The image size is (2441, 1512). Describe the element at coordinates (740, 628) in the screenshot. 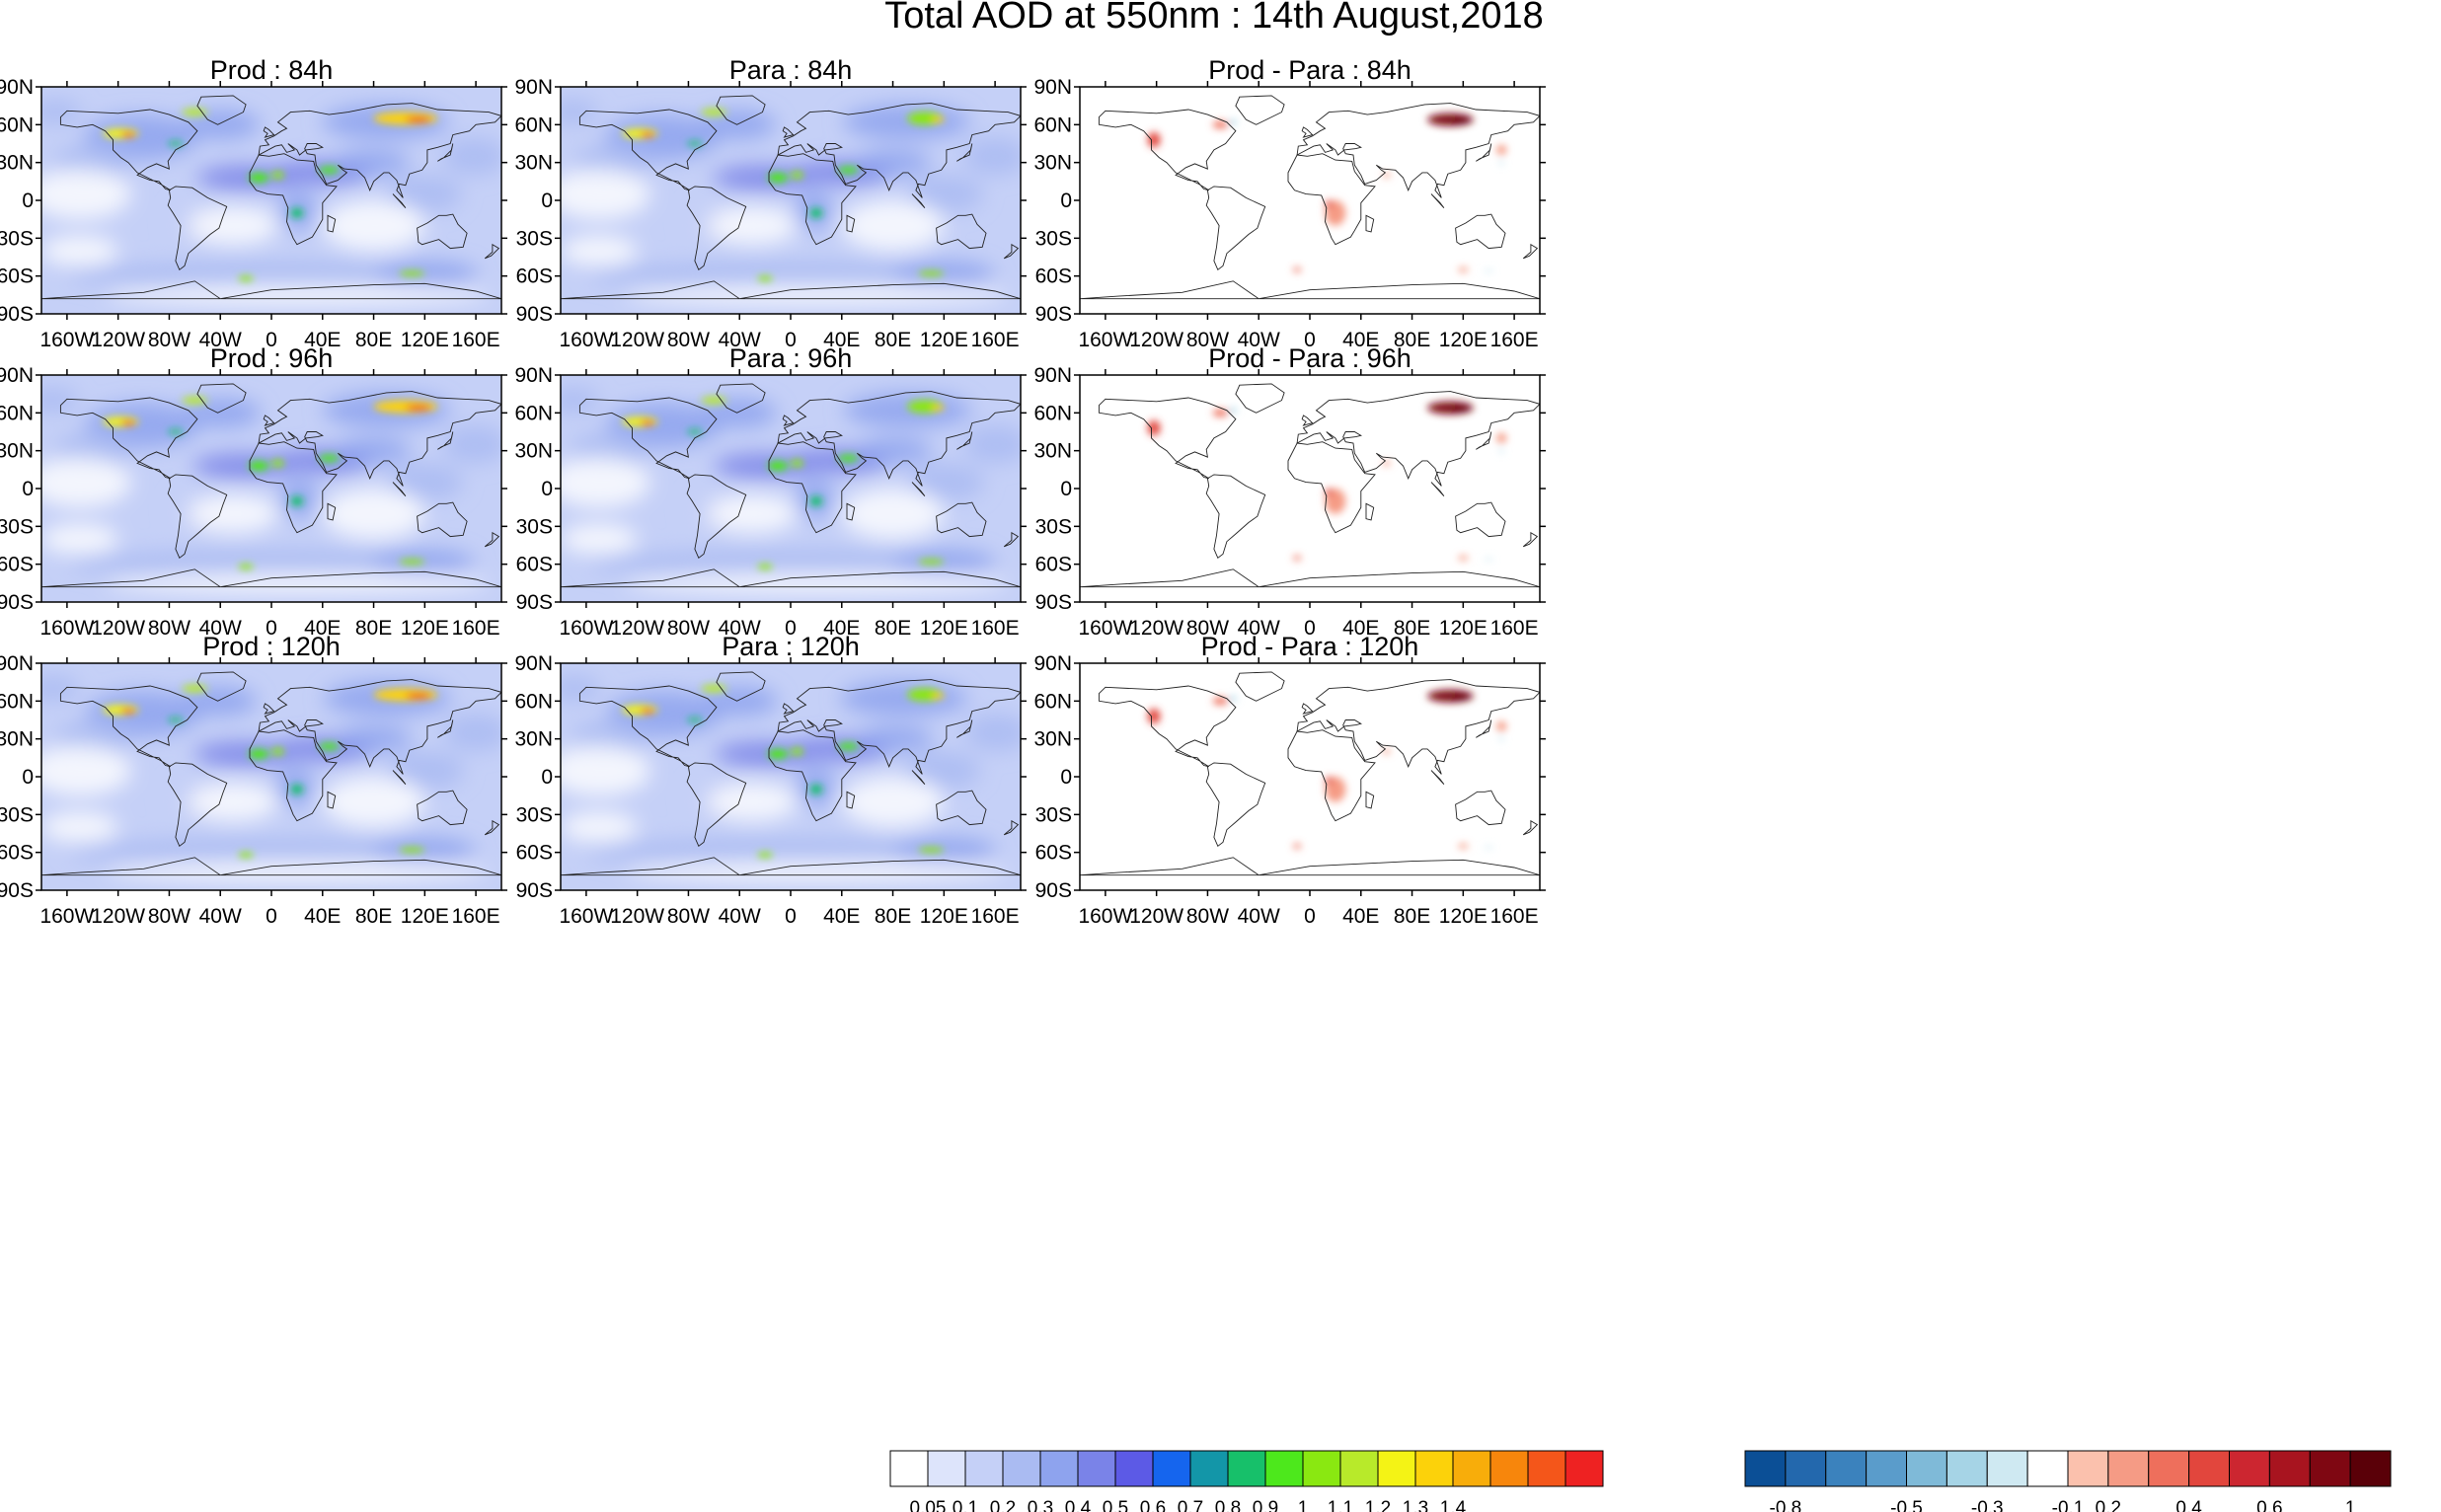

I see `x-tick-label: 40W` at that location.